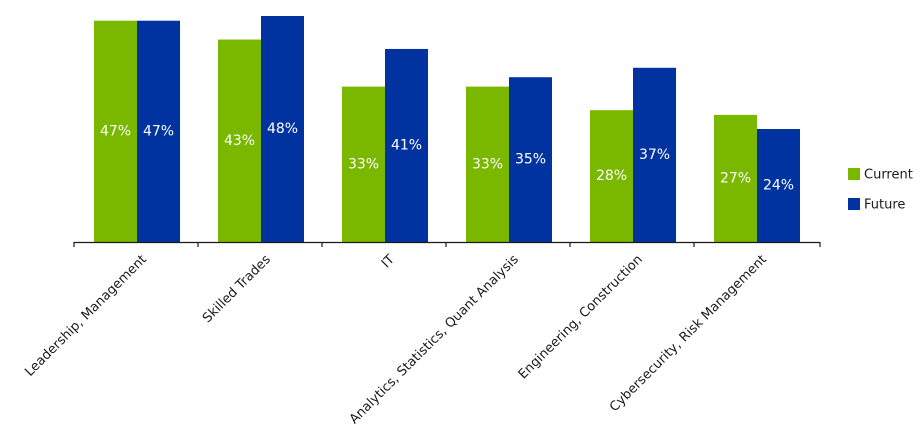 The width and height of the screenshot is (921, 431). I want to click on x-tick-label-2: Skilled Trades, so click(237, 289).